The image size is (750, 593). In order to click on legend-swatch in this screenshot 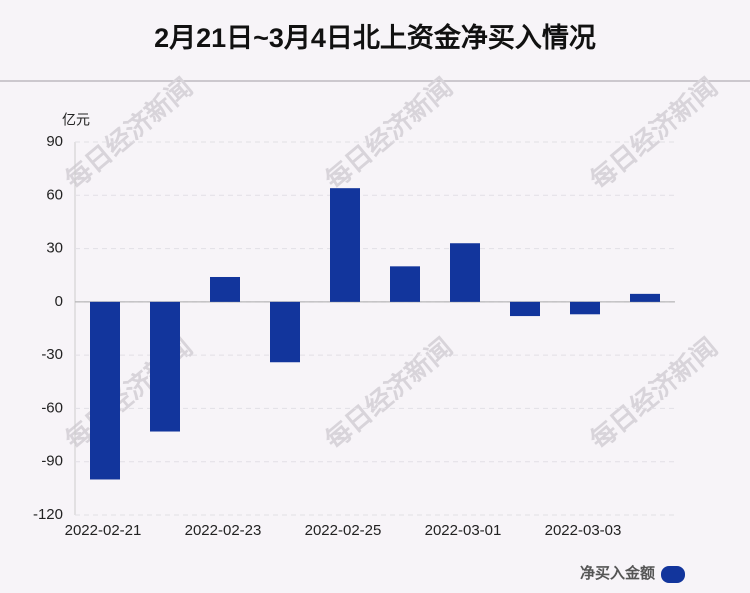, I will do `click(673, 574)`.